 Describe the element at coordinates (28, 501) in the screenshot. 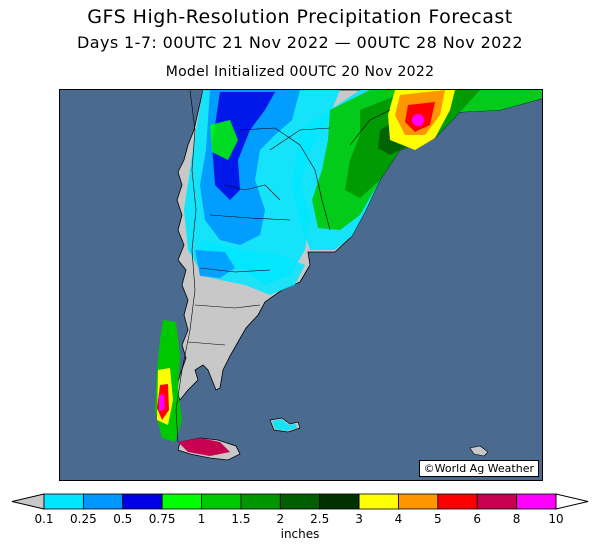

I see `colorbar-below-arrow` at that location.